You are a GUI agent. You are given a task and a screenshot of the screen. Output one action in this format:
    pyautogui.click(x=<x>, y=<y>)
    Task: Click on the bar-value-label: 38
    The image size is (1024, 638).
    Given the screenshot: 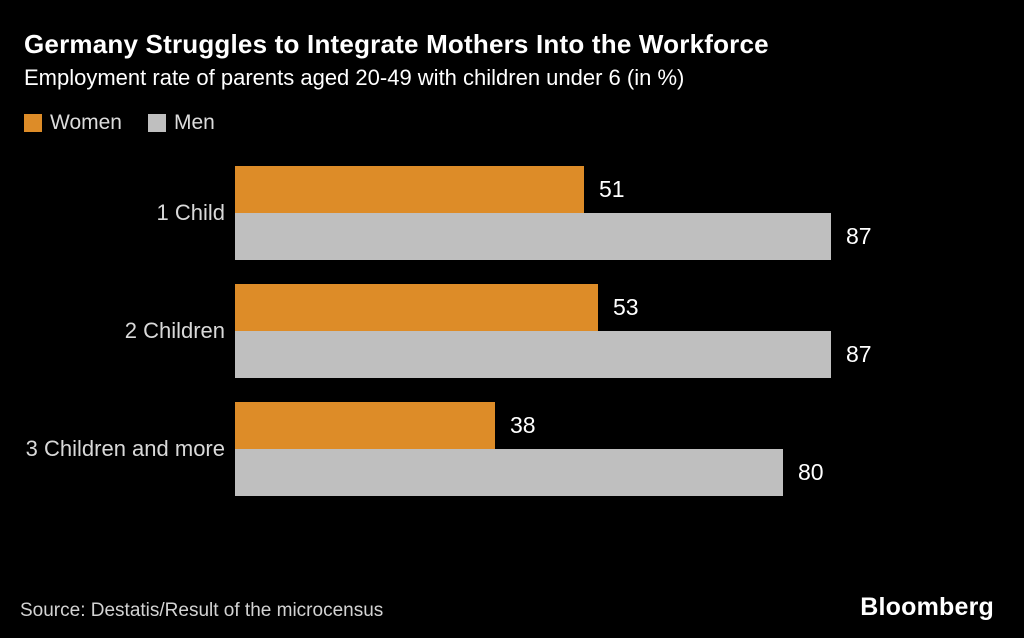 What is the action you would take?
    pyautogui.click(x=523, y=425)
    